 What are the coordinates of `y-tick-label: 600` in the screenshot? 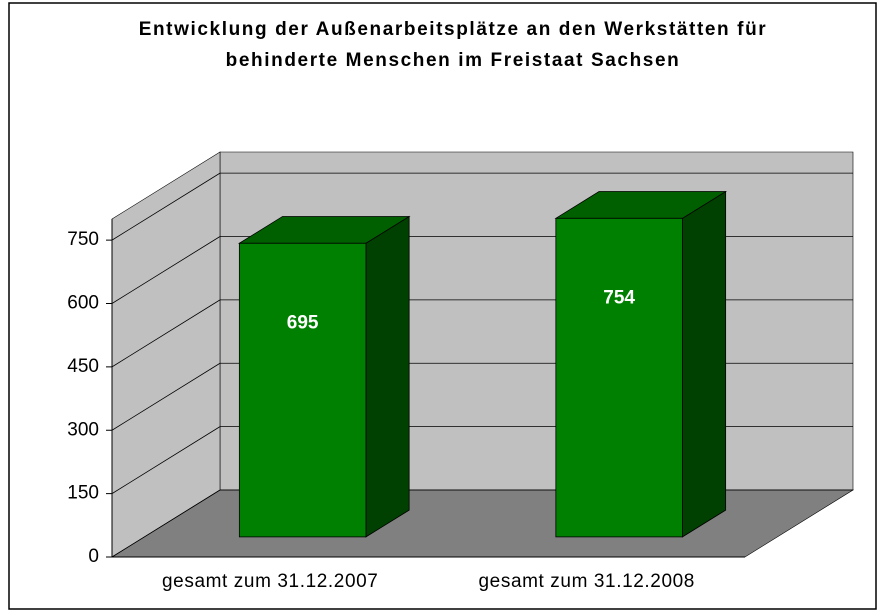 It's located at (83, 303).